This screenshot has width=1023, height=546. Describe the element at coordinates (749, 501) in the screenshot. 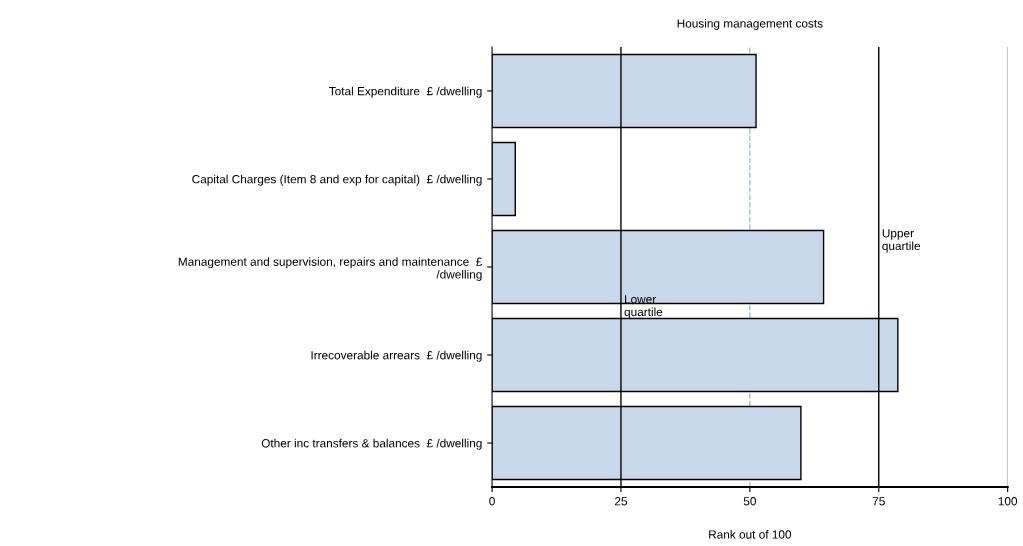

I see `x-tick-label: 50` at that location.